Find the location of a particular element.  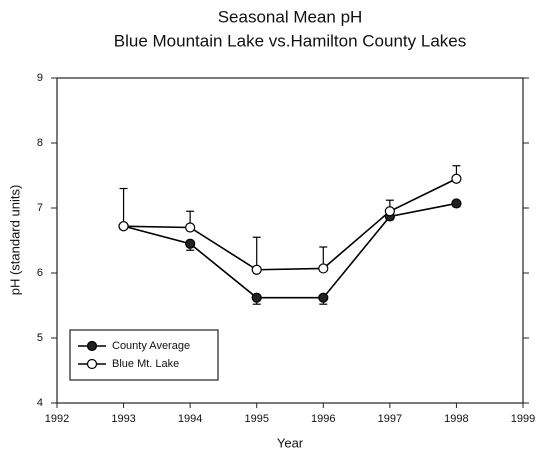

x-tick-label: 1995 is located at coordinates (256, 419).